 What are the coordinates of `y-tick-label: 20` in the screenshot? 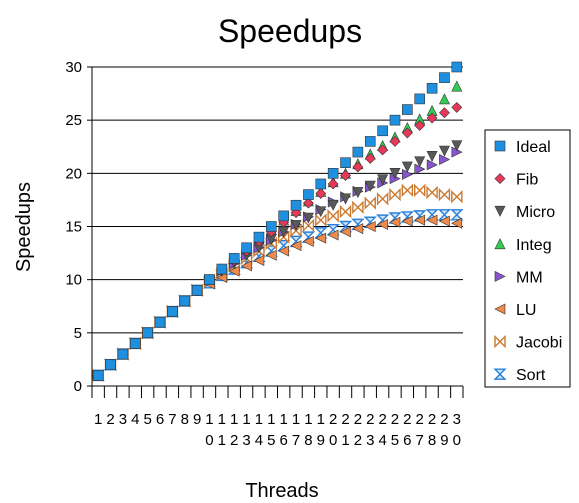 It's located at (73, 173).